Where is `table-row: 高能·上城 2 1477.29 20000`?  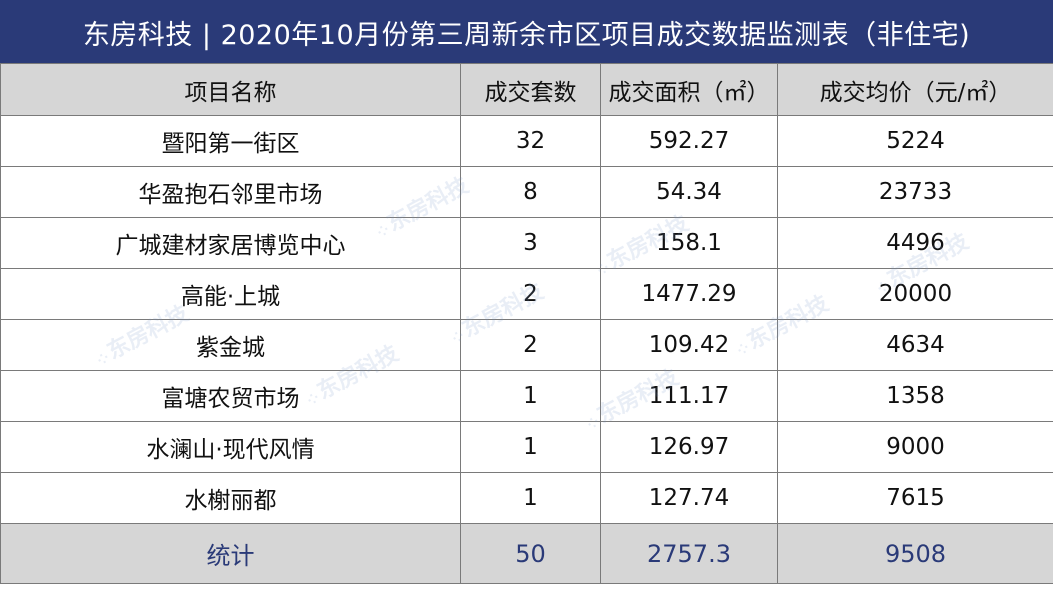 table-row: 高能·上城 2 1477.29 20000 is located at coordinates (526, 294).